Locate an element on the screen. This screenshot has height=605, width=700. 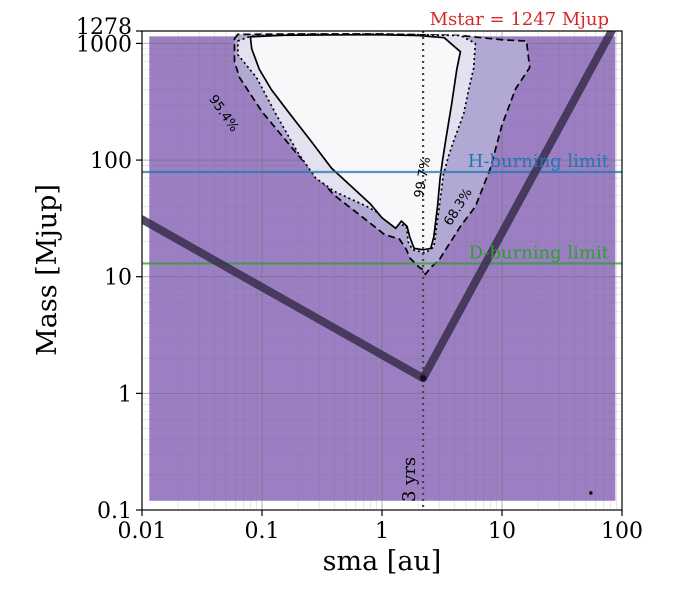
y-tick-label: 0.1 is located at coordinates (114, 511).